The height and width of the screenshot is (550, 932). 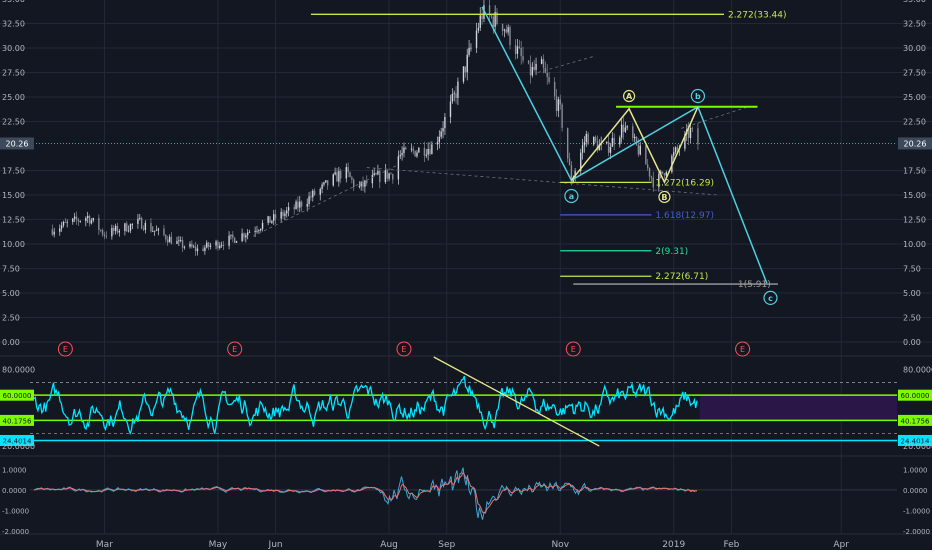 What do you see at coordinates (915, 470) in the screenshot?
I see `macd-tick-right: 1.0000` at bounding box center [915, 470].